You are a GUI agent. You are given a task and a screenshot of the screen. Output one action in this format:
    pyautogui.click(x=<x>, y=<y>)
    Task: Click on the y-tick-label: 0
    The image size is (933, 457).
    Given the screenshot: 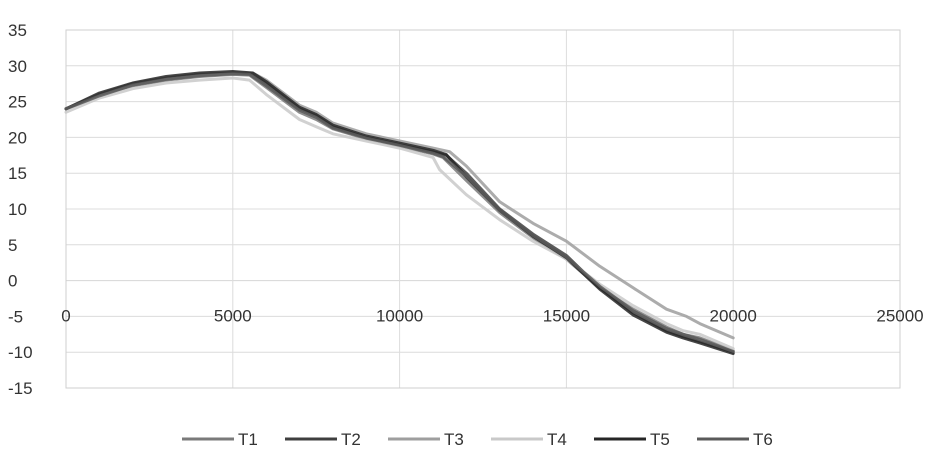 What is the action you would take?
    pyautogui.click(x=12, y=281)
    